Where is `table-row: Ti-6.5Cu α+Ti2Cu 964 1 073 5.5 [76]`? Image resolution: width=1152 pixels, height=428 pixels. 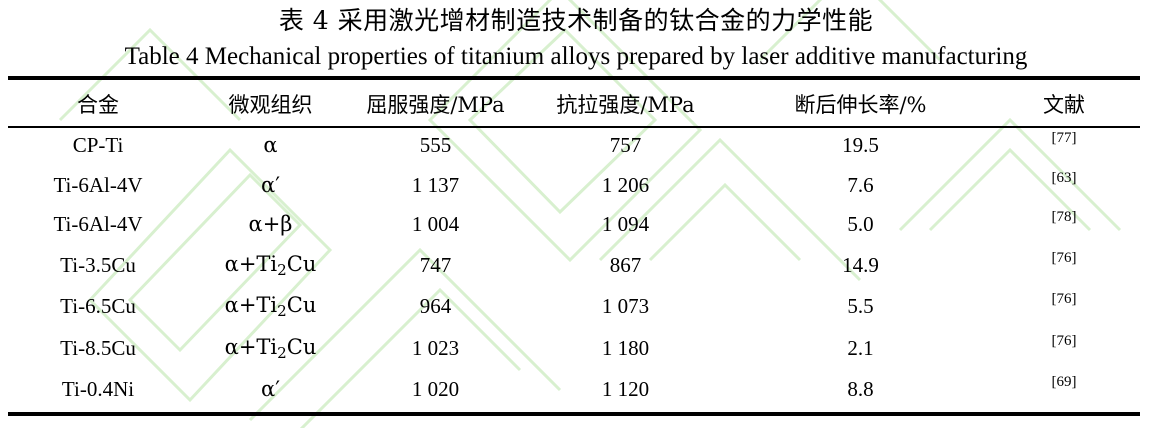
table-row: Ti-6.5Cu α+Ti2Cu 964 1 073 5.5 [76] is located at coordinates (574, 307).